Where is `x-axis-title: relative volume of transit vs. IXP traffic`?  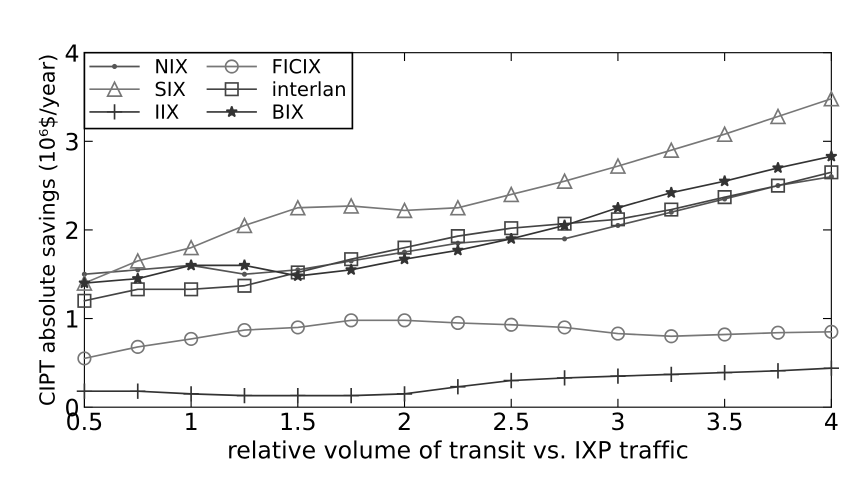
x-axis-title: relative volume of transit vs. IXP traffic is located at coordinates (458, 449).